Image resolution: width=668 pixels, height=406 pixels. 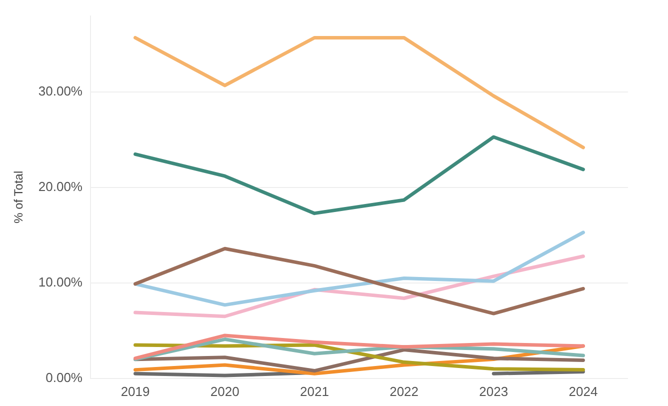 I want to click on x-tick-label: 2024, so click(x=583, y=391).